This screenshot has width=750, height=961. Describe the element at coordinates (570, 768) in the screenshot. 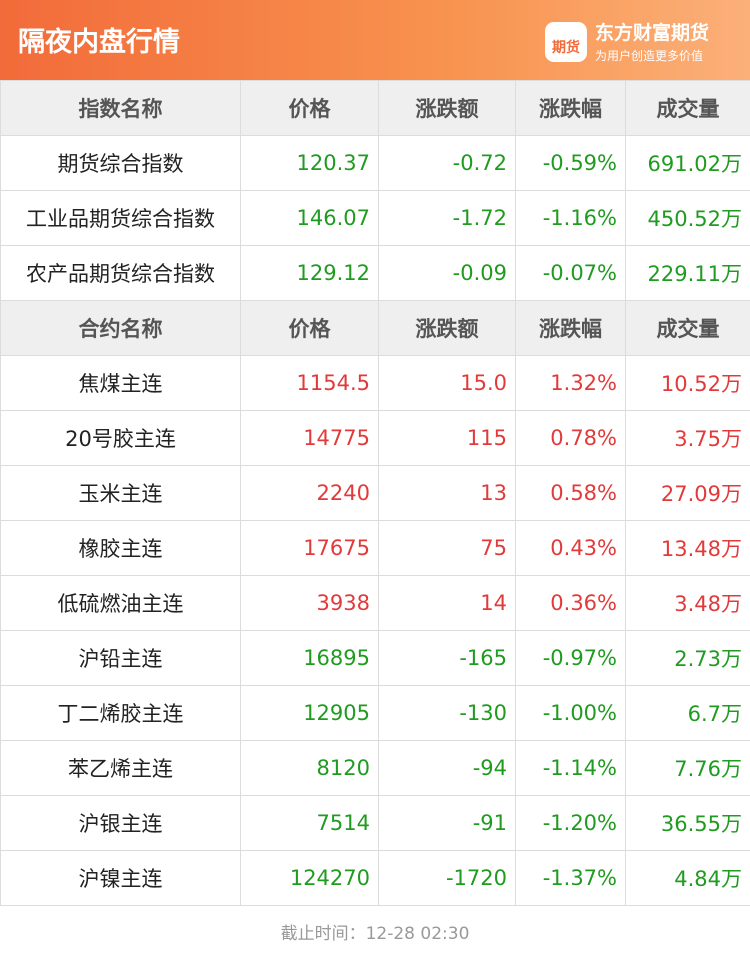

I see `value-cell: -1.14%` at that location.